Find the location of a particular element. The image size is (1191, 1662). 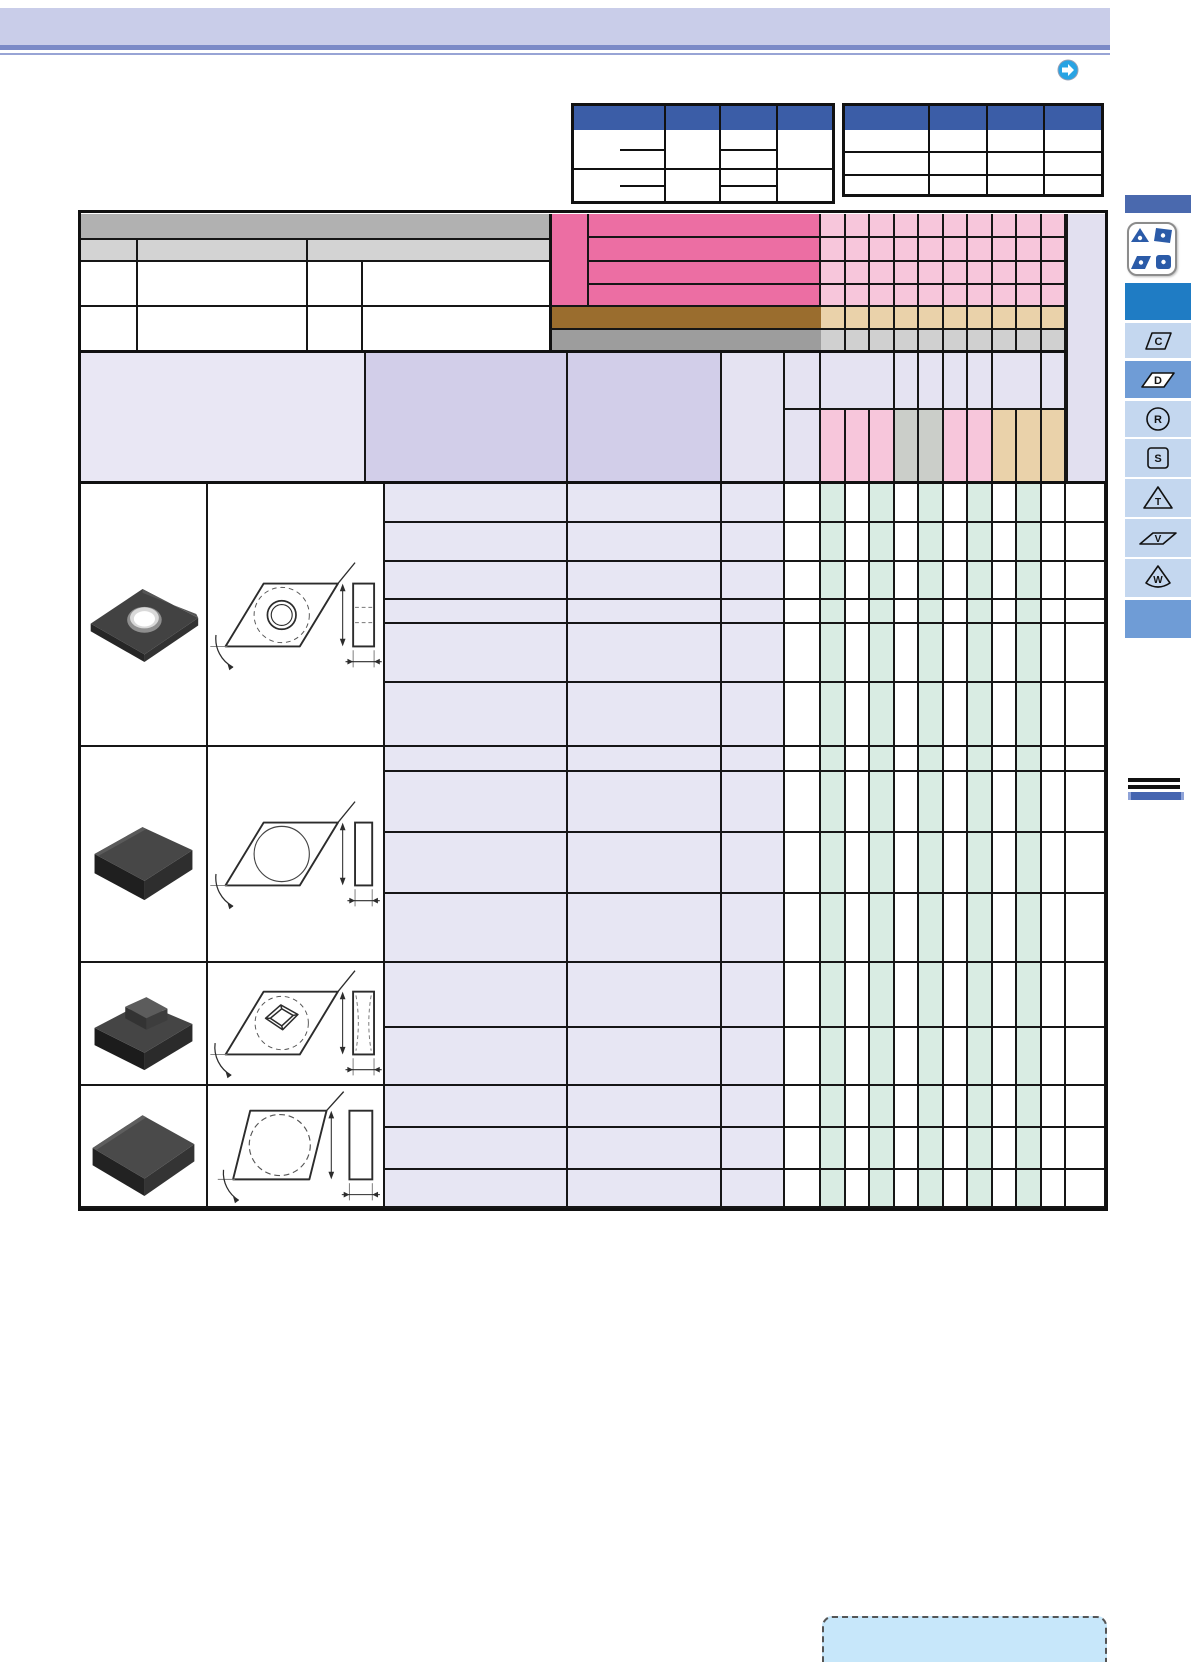

sidebar-tab-R: R is located at coordinates (1158, 419).